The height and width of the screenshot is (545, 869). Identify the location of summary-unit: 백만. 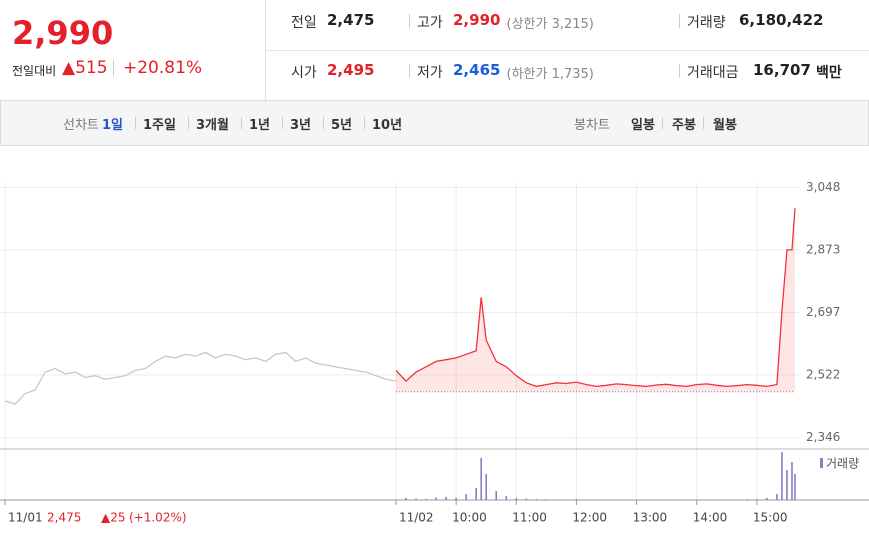
(829, 73).